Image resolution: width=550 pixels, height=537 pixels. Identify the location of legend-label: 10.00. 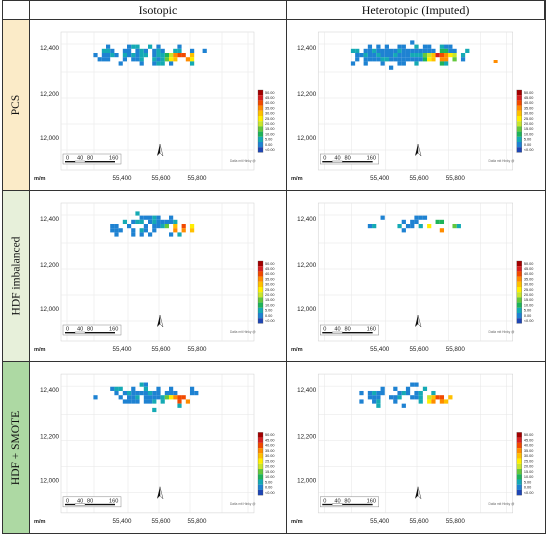
(529, 134).